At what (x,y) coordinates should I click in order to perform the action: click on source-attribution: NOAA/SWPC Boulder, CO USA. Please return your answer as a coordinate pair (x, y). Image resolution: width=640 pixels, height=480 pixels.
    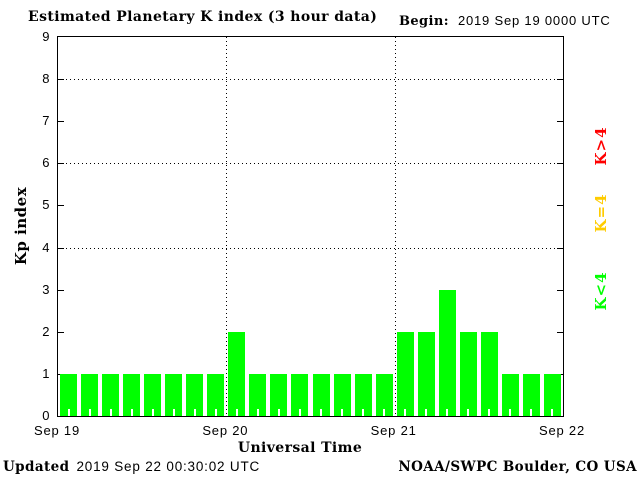
    Looking at the image, I should click on (517, 467).